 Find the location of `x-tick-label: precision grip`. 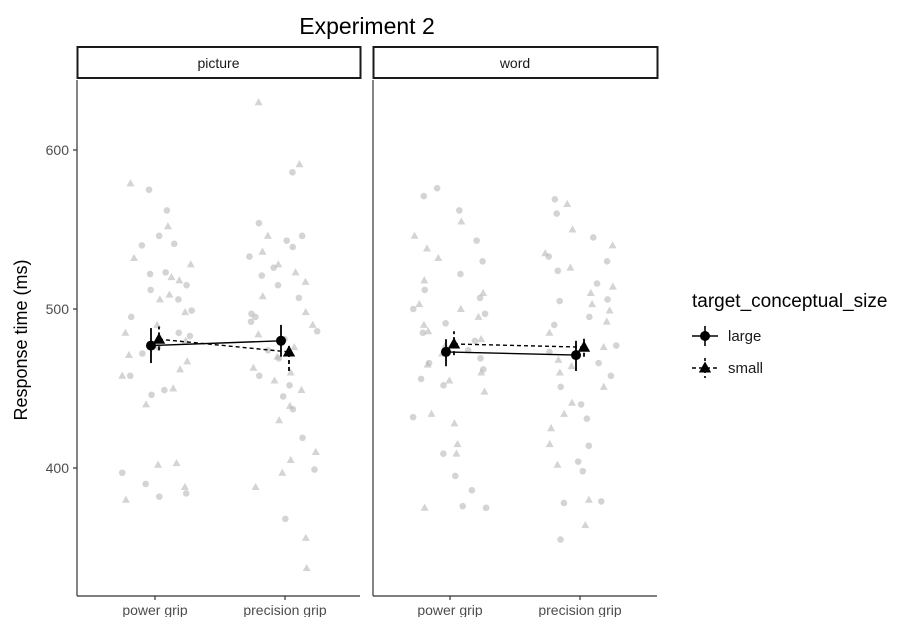

x-tick-label: precision grip is located at coordinates (579, 609).